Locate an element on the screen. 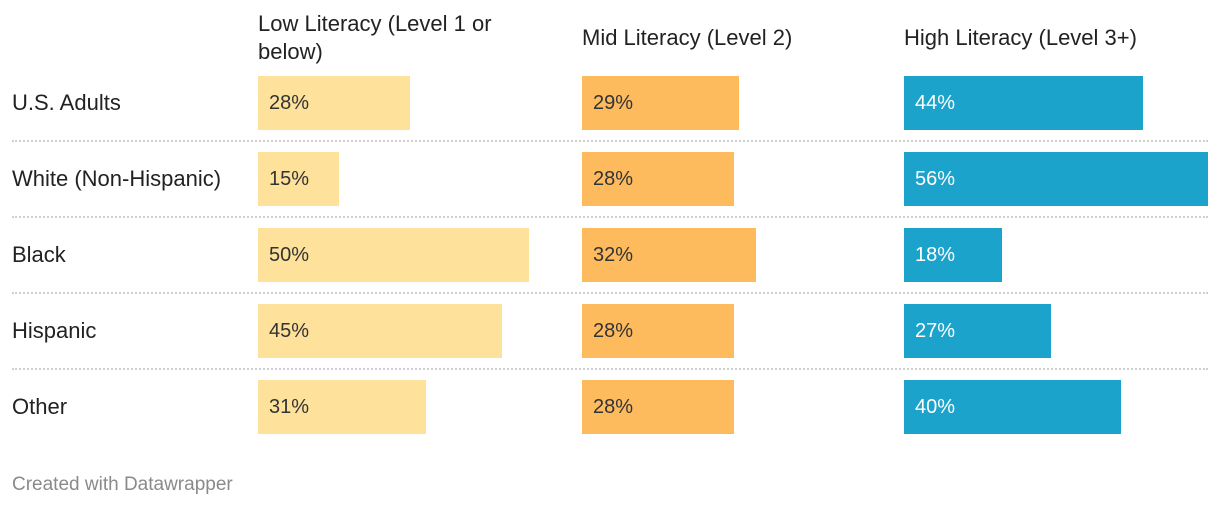 The image size is (1220, 510). bar: 32% is located at coordinates (669, 255).